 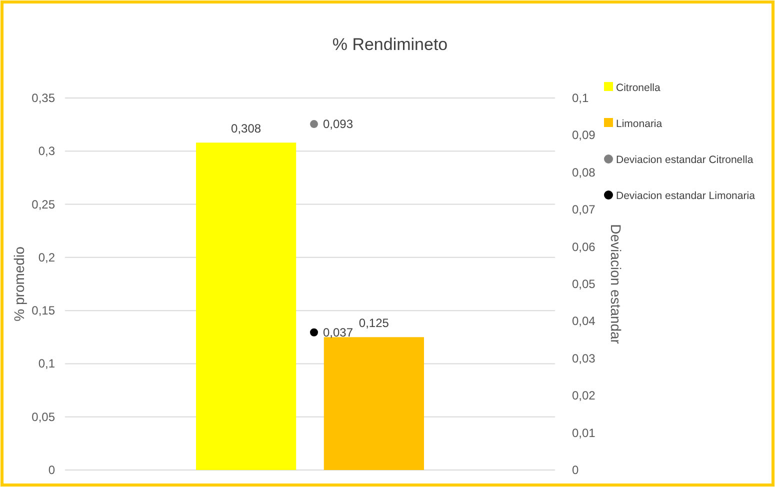 What do you see at coordinates (616, 284) in the screenshot?
I see `y2-axis-title: Deviacion estandar` at bounding box center [616, 284].